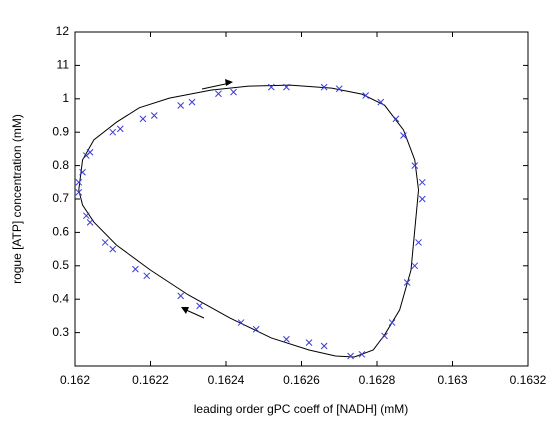 The width and height of the screenshot is (554, 424). Describe the element at coordinates (301, 409) in the screenshot. I see `x-axis-label: leading order gPC coeff of [NADH] (mM)` at that location.